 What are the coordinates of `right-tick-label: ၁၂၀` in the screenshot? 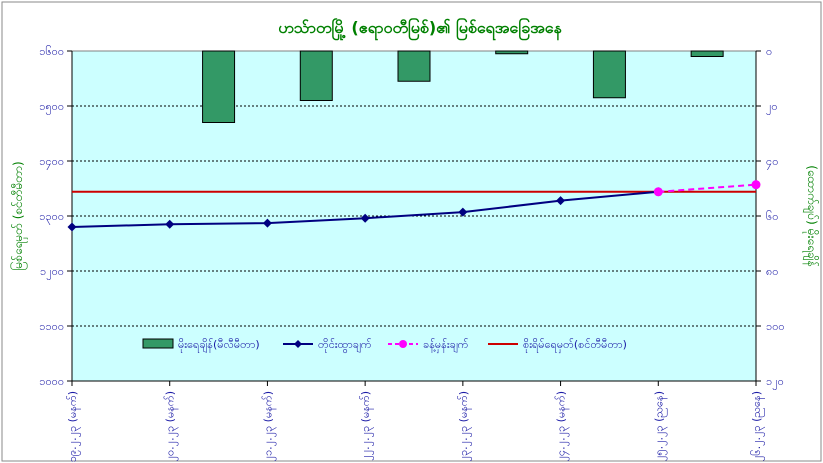 It's located at (775, 382).